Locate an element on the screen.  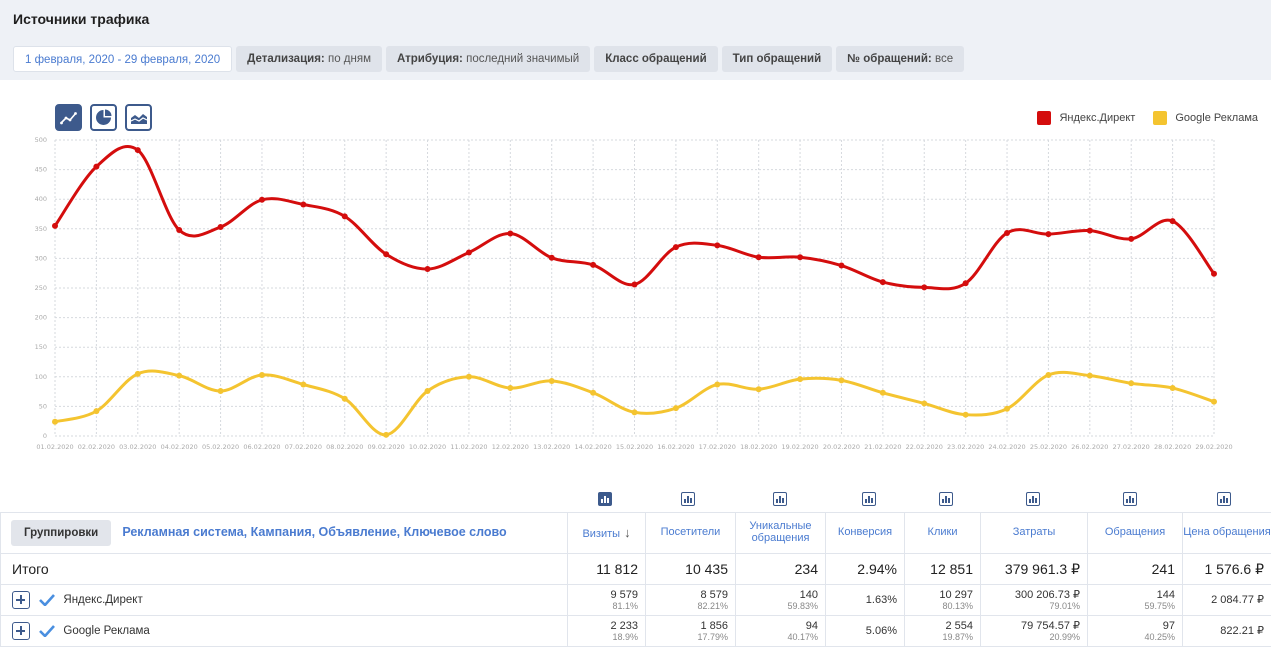
x-tick-label: 24.02.2020 is located at coordinates (1006, 447).